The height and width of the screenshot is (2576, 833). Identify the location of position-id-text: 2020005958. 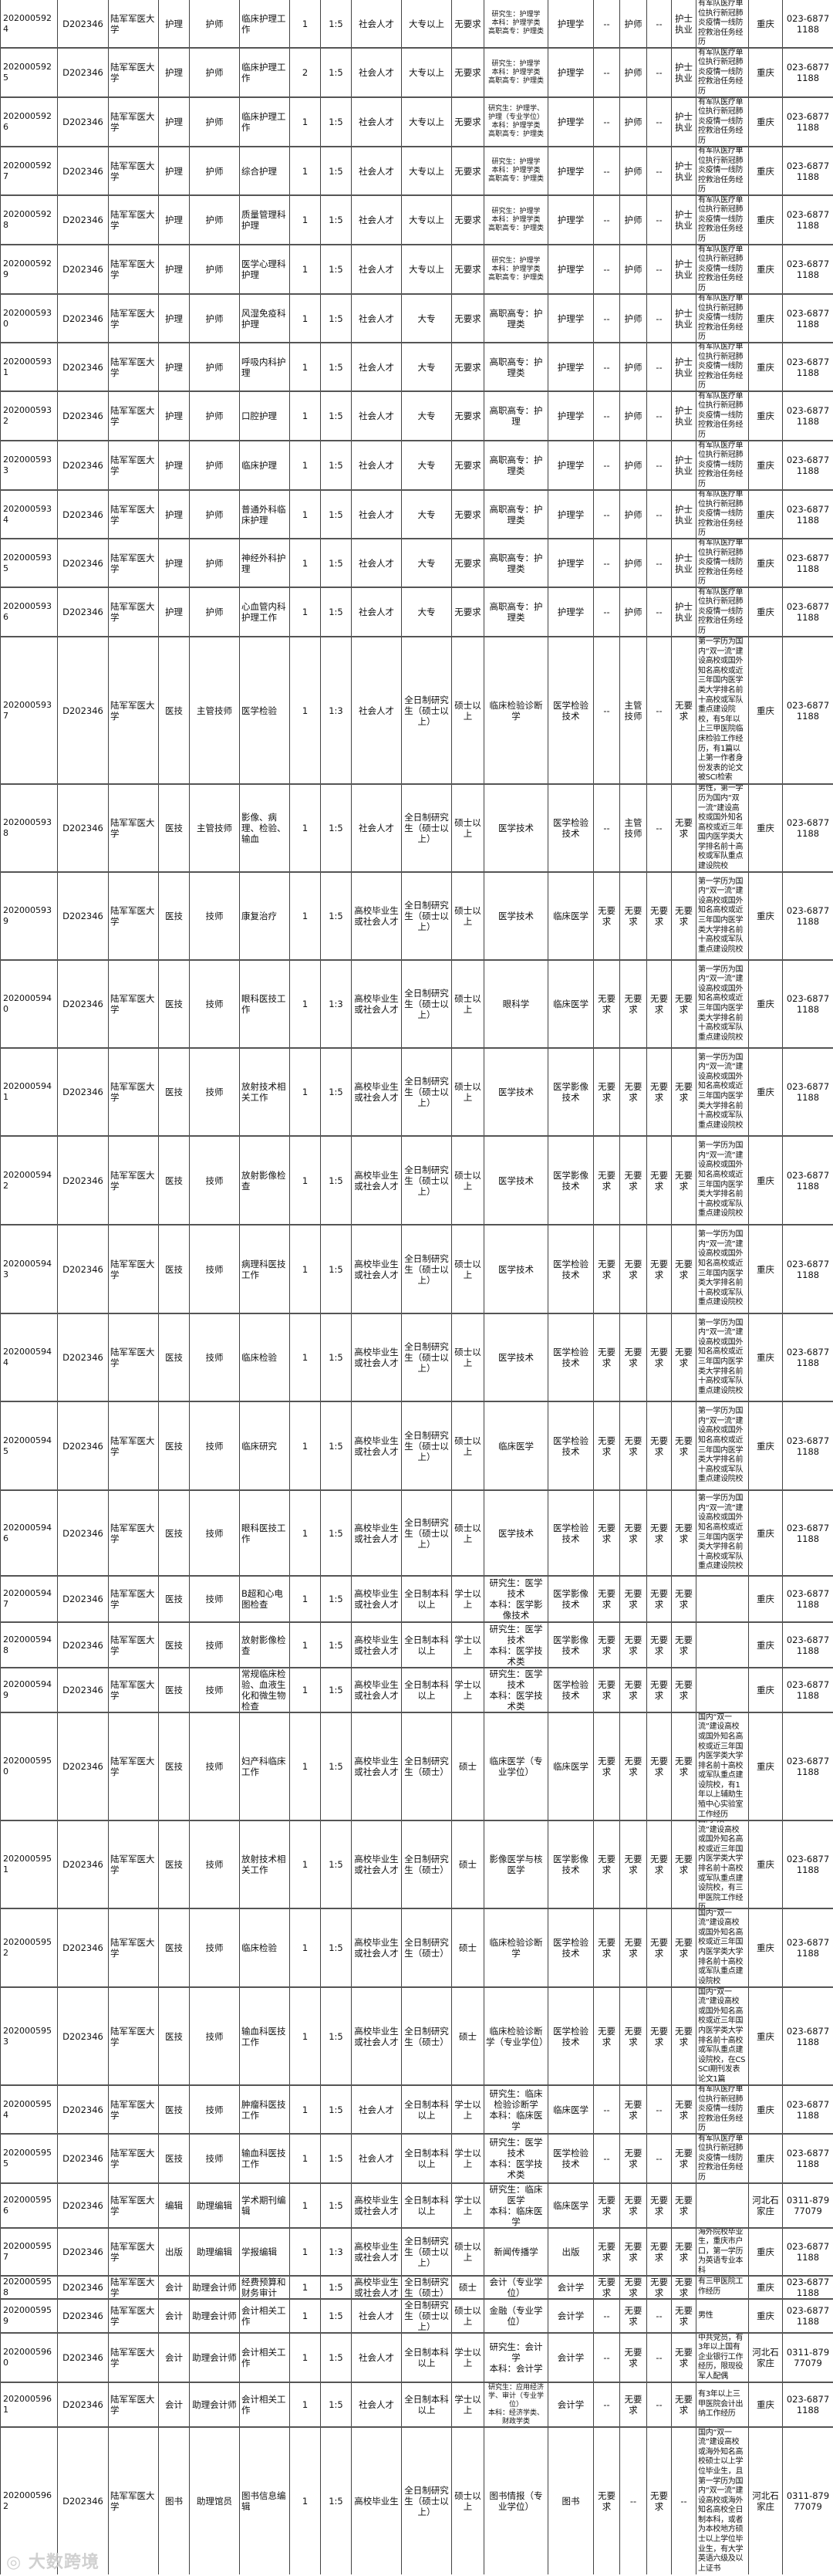
(27, 2287).